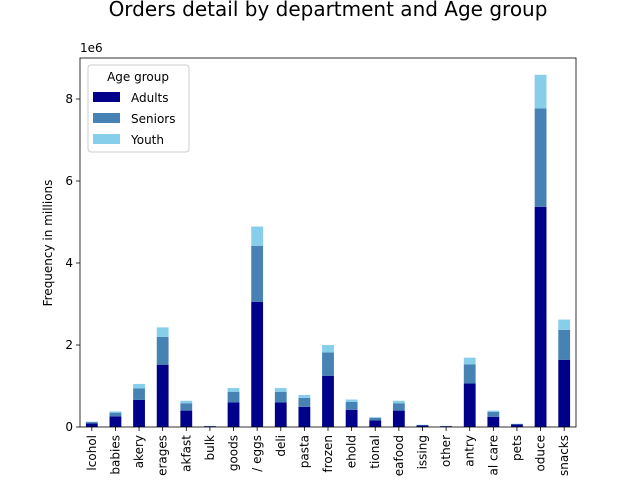  What do you see at coordinates (186, 402) in the screenshot?
I see `bar-breakfast-youth` at bounding box center [186, 402].